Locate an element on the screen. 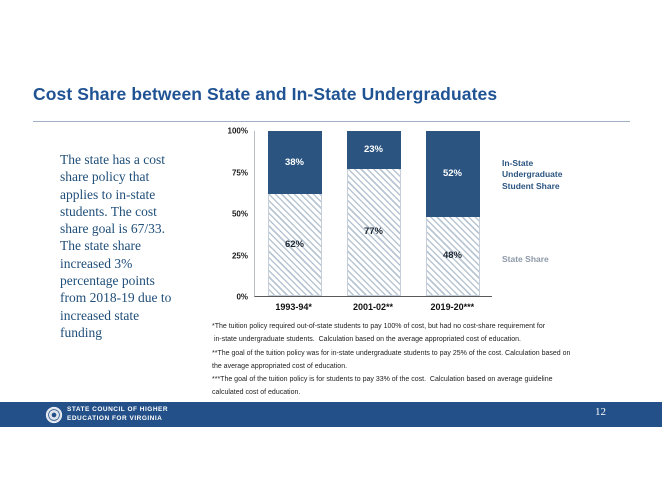 This screenshot has height=500, width=662. x-axis-label: 2001-02** is located at coordinates (373, 307).